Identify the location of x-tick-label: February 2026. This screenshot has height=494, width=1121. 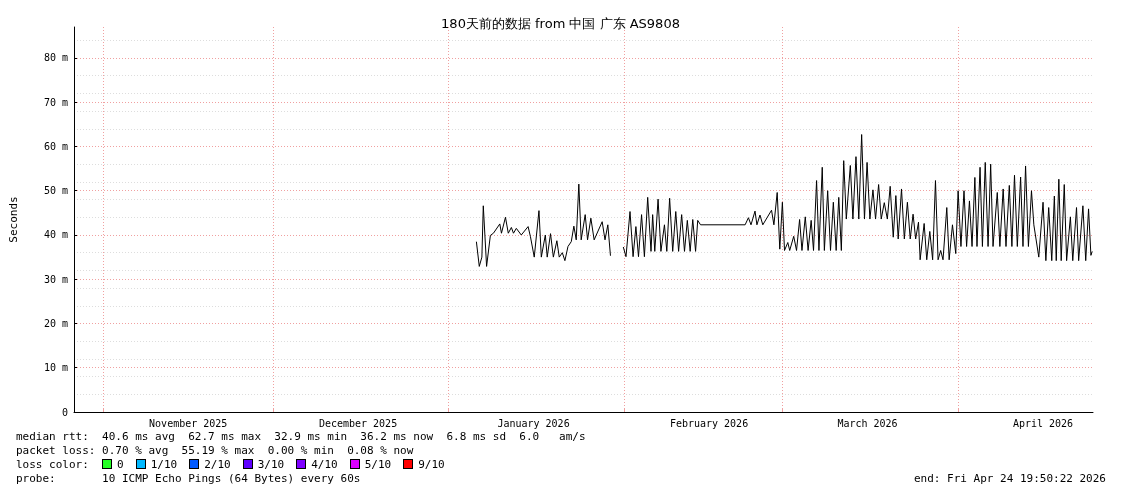
(709, 423).